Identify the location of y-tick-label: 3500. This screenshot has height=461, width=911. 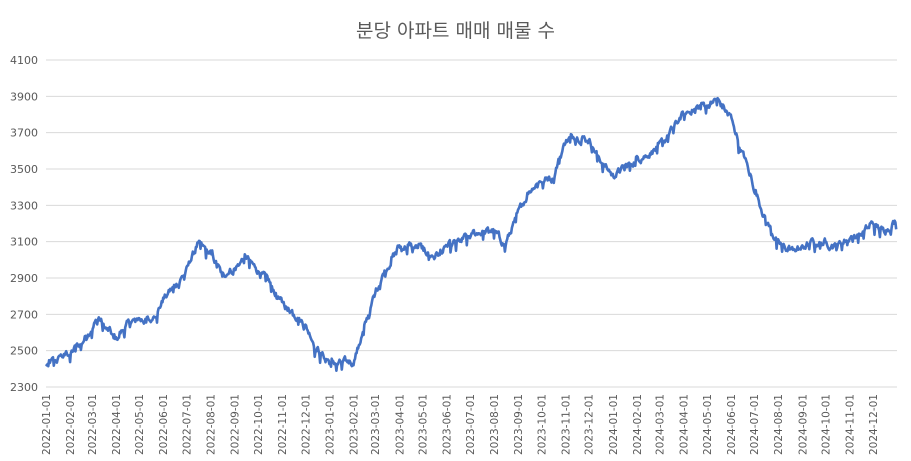
(24, 169).